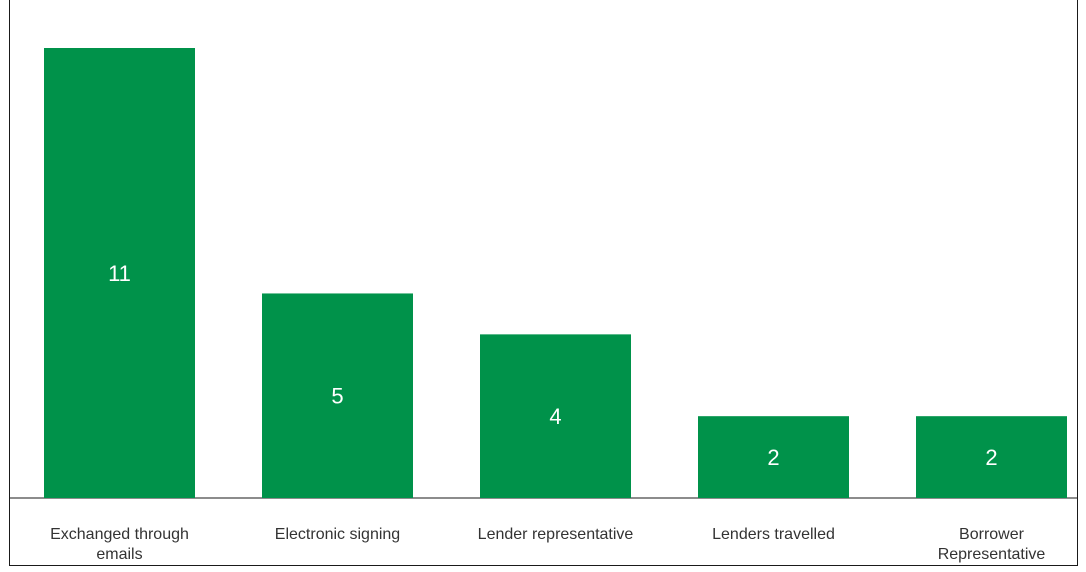  I want to click on bar-value-label-5: 2, so click(991, 457).